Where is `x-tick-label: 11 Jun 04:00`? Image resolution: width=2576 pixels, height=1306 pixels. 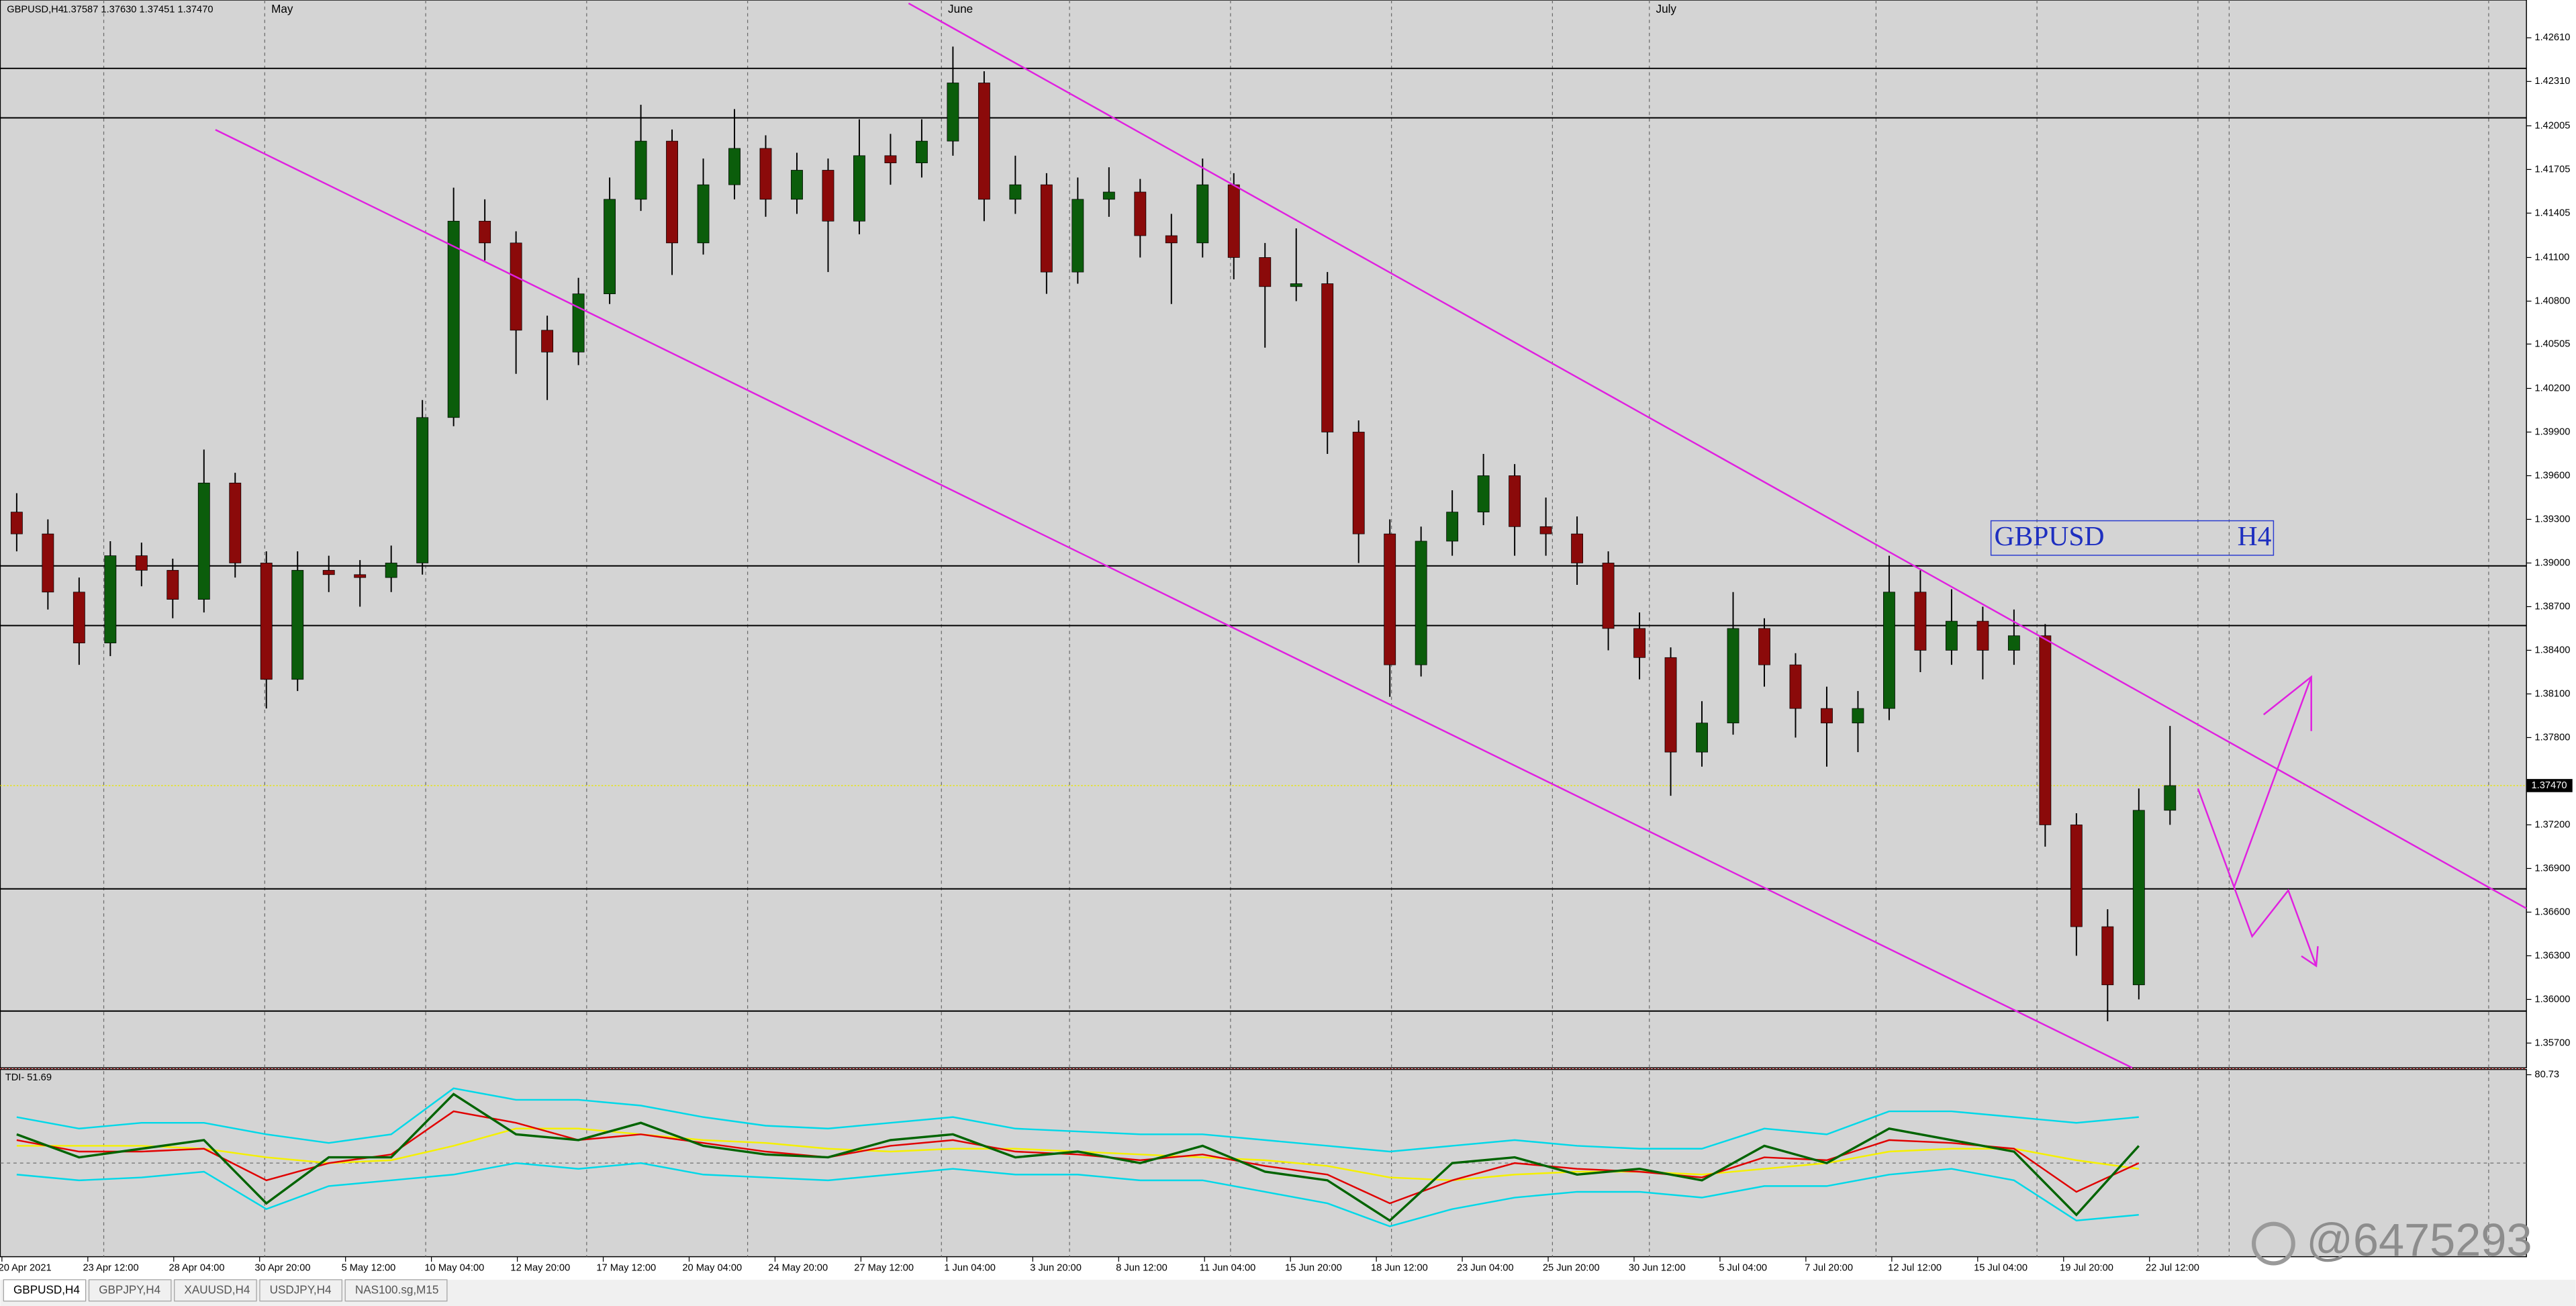
x-tick-label: 11 Jun 04:00 is located at coordinates (1228, 1268).